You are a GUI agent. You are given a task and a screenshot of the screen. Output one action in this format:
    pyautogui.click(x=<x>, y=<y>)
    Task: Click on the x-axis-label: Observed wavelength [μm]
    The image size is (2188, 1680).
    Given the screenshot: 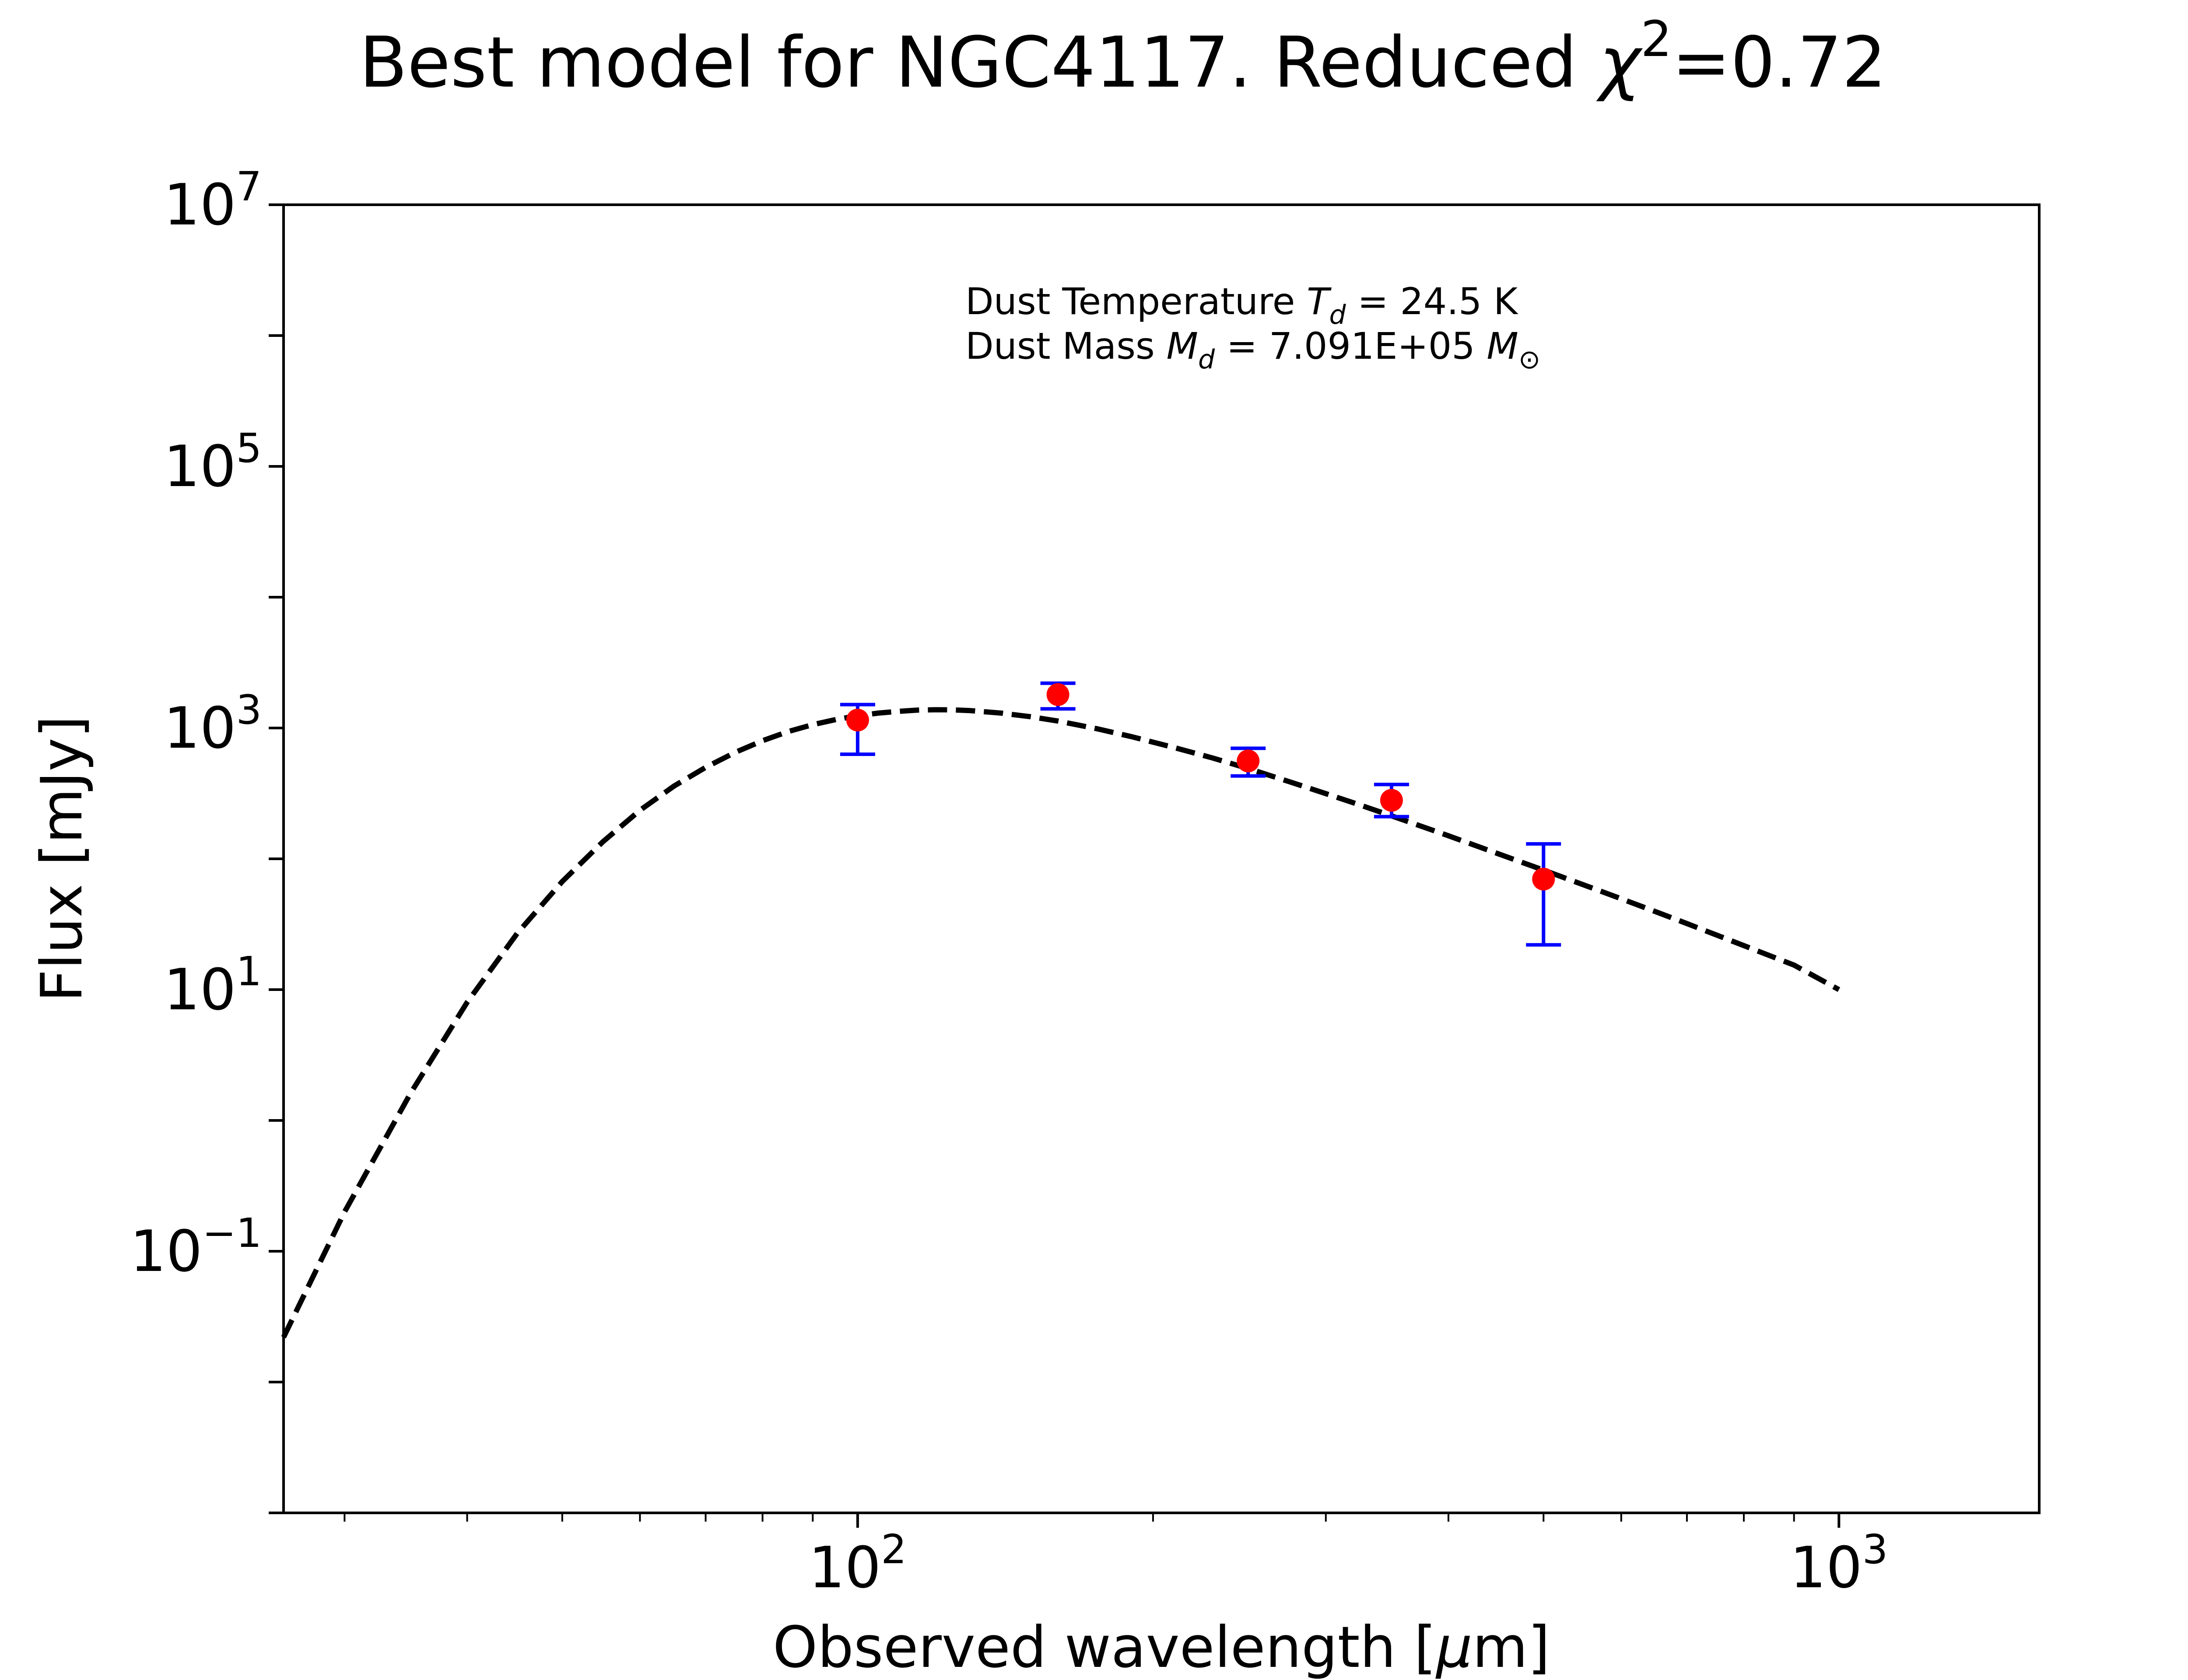 What is the action you would take?
    pyautogui.click(x=1161, y=1647)
    